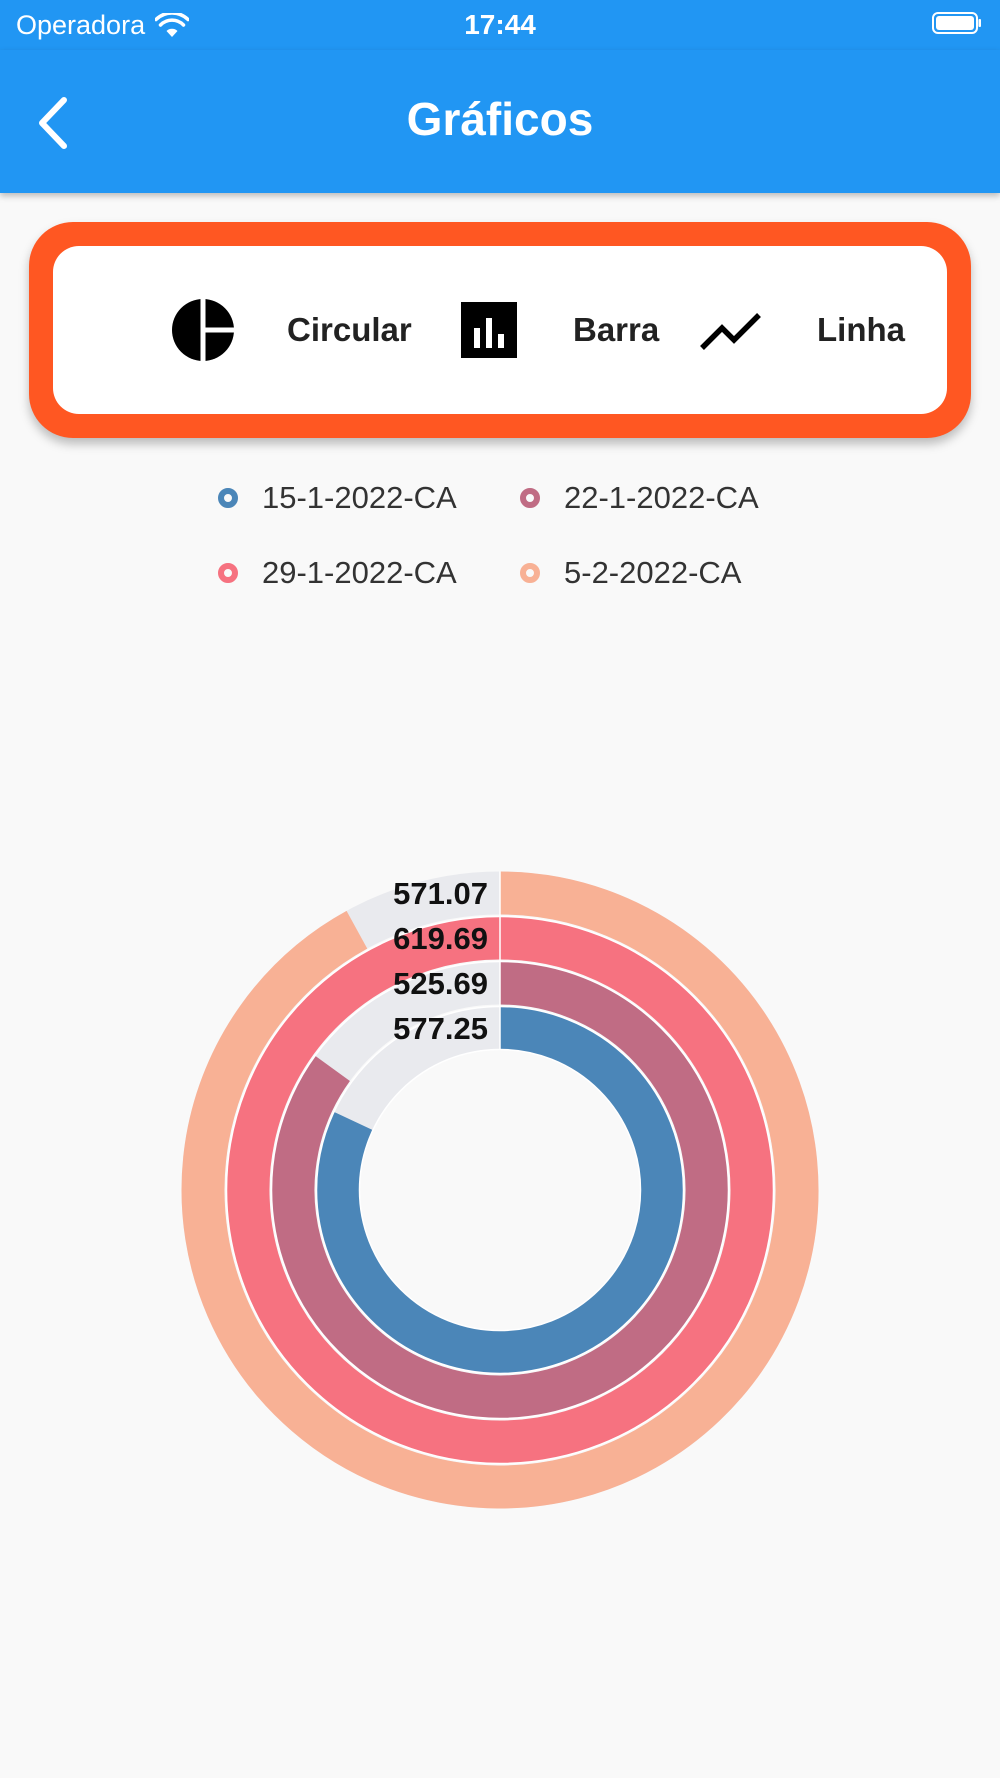  I want to click on chart-type-line-label: Linha, so click(861, 329).